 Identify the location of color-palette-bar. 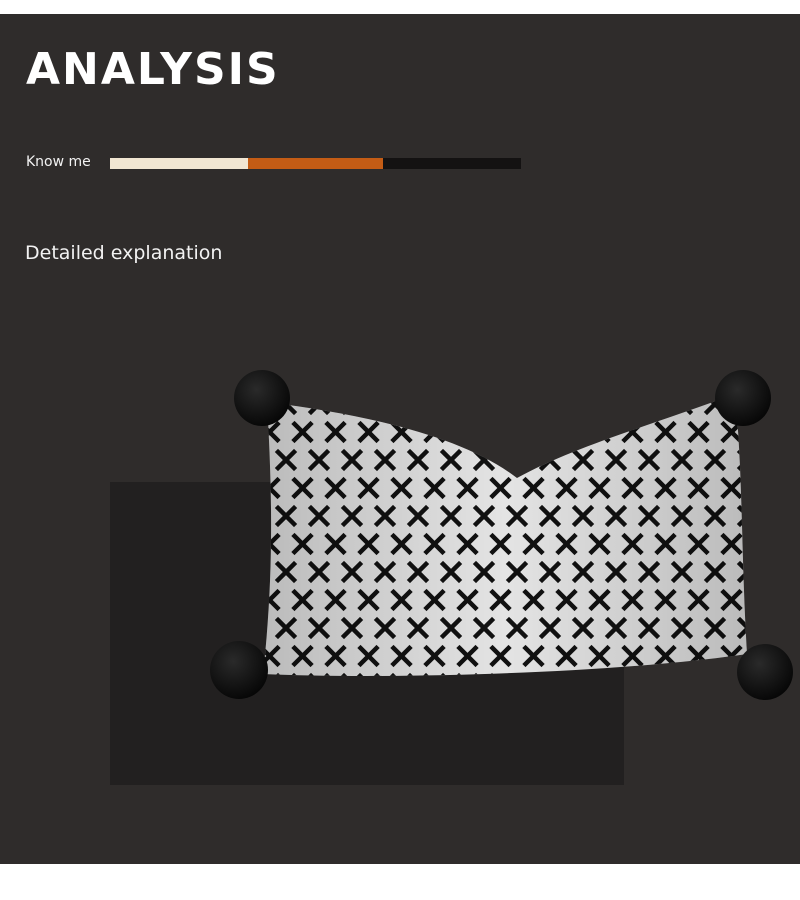
(315, 163).